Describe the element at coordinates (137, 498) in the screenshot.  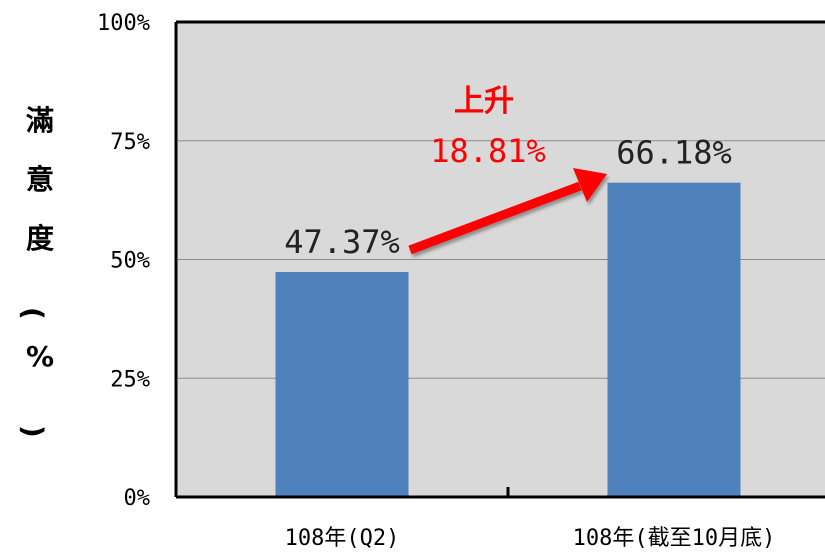
I see `y-tick-label-0: 0%` at that location.